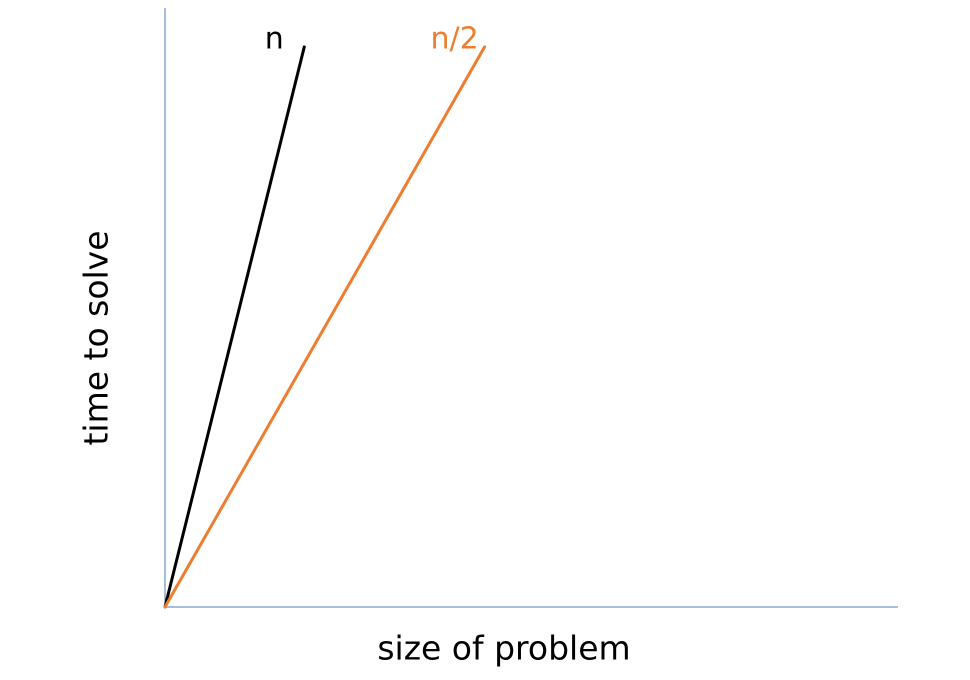 The height and width of the screenshot is (680, 970). What do you see at coordinates (454, 38) in the screenshot?
I see `series-label-2: n/2` at bounding box center [454, 38].